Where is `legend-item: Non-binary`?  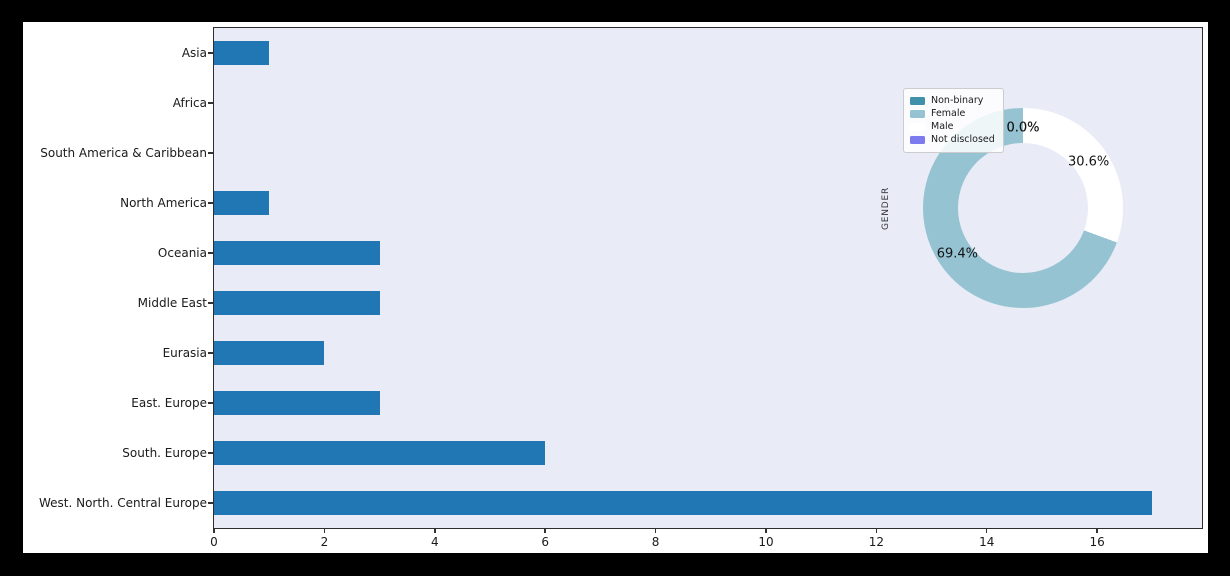 legend-item: Non-binary is located at coordinates (952, 101).